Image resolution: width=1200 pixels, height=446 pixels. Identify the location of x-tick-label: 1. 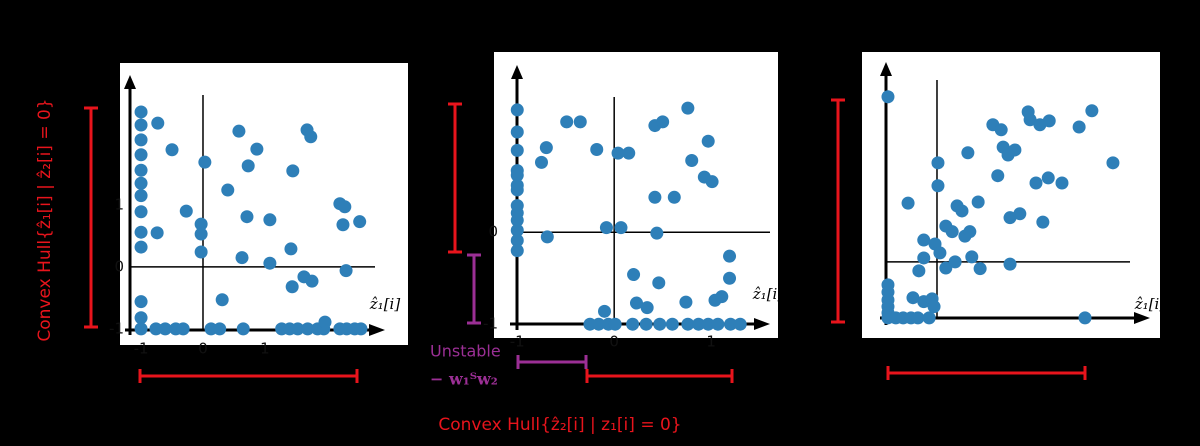
(711, 342).